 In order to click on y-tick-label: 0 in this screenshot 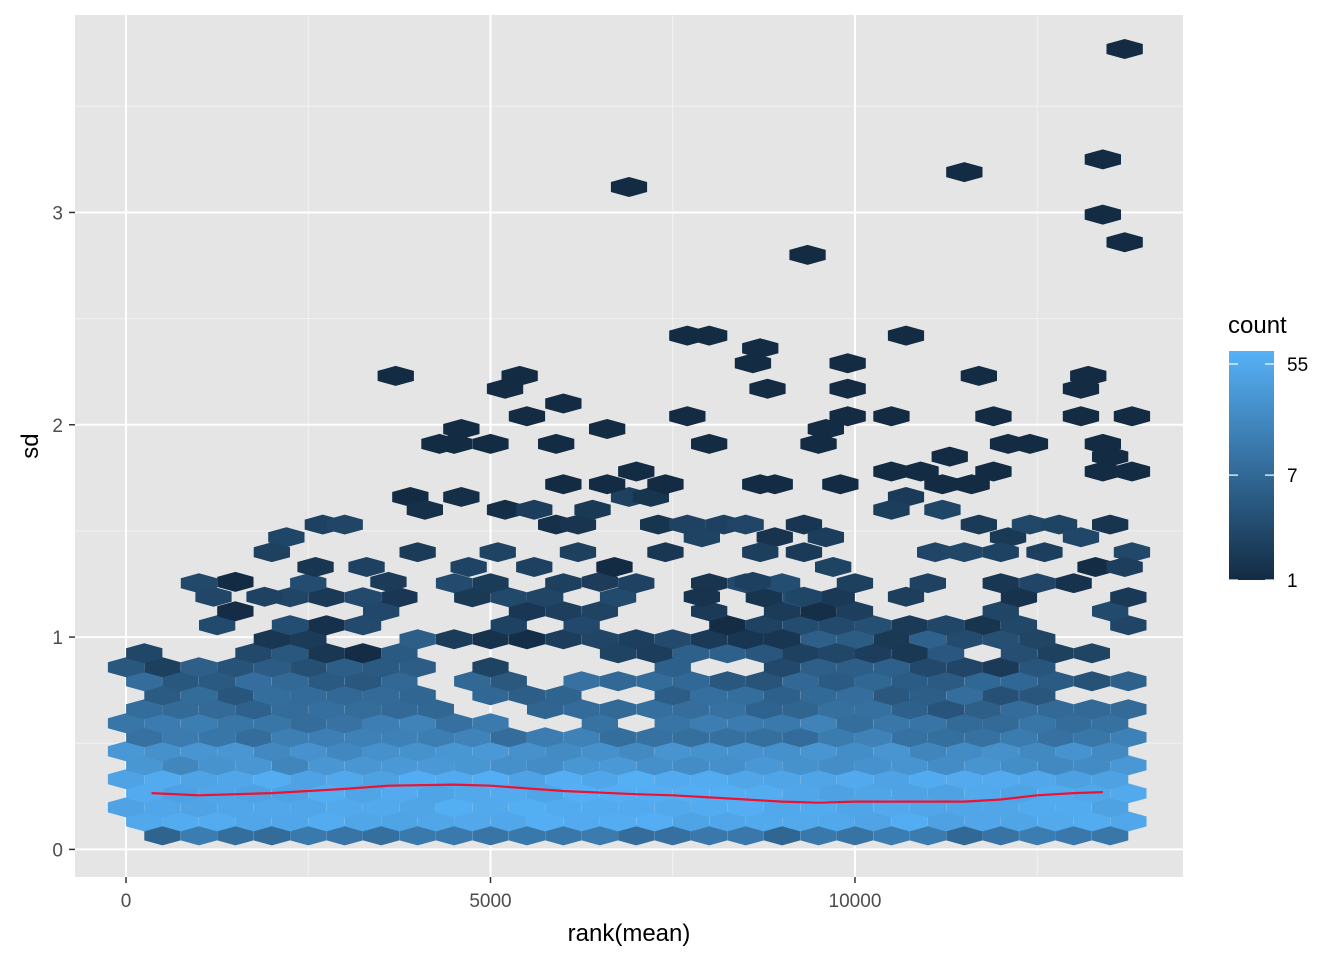, I will do `click(57, 850)`.